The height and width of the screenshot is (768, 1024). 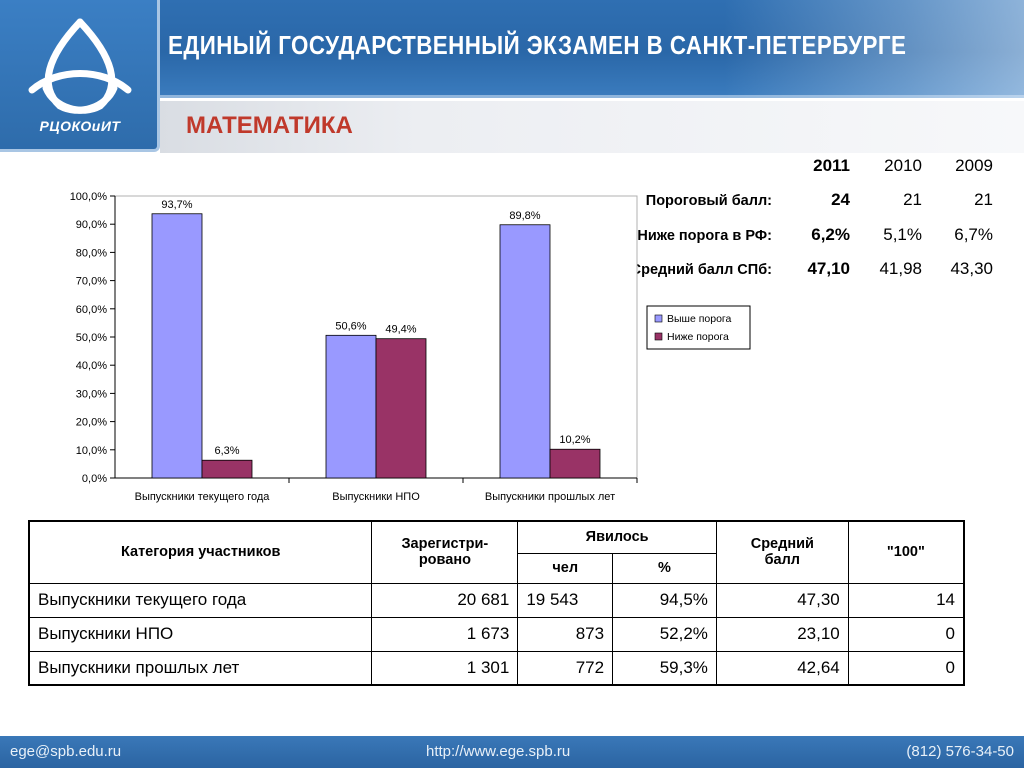 I want to click on stat-value: 6,7%, so click(x=973, y=234).